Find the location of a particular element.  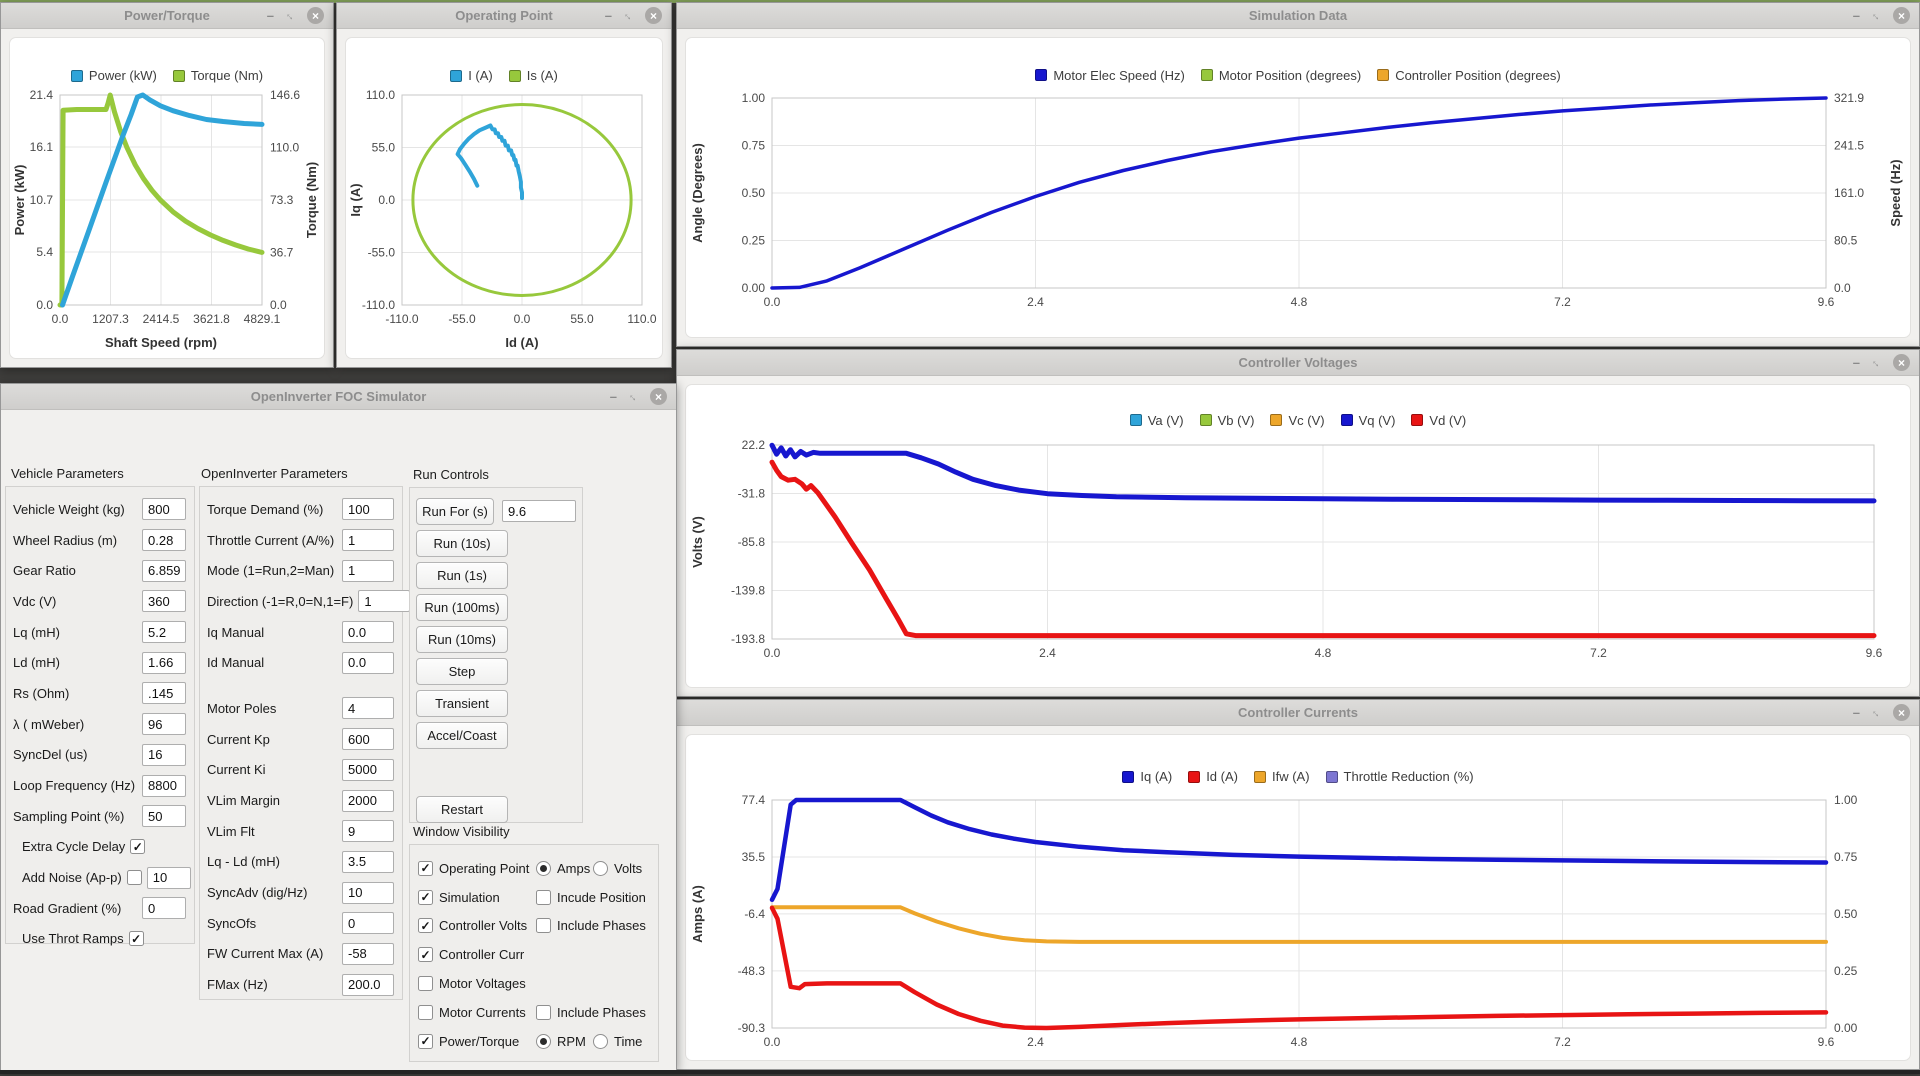

chart-legend: Va (V) Vb (V) Vc (V) Vq (V) Vd (V) is located at coordinates (1297, 420).